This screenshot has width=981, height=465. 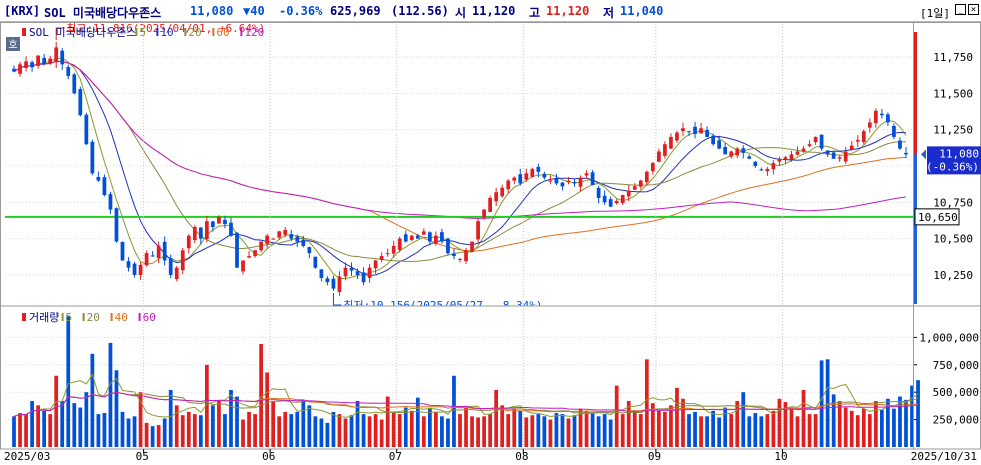 I want to click on x-axis: 2025/03 05 06 07 08 09 10 2025/10/31, so click(x=490, y=456).